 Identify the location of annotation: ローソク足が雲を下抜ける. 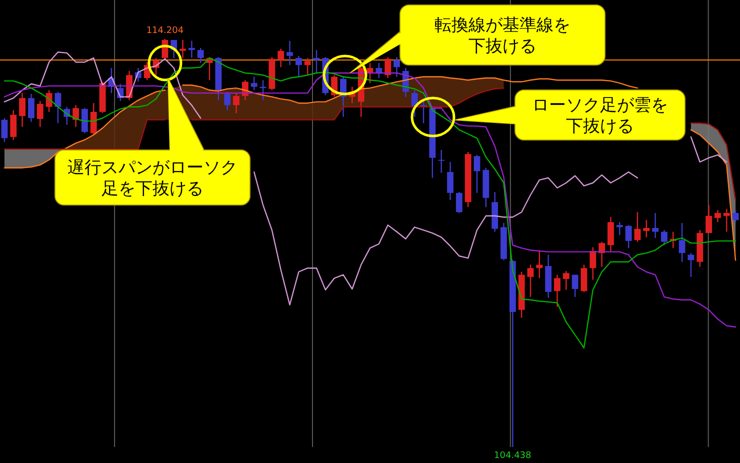
(600, 116).